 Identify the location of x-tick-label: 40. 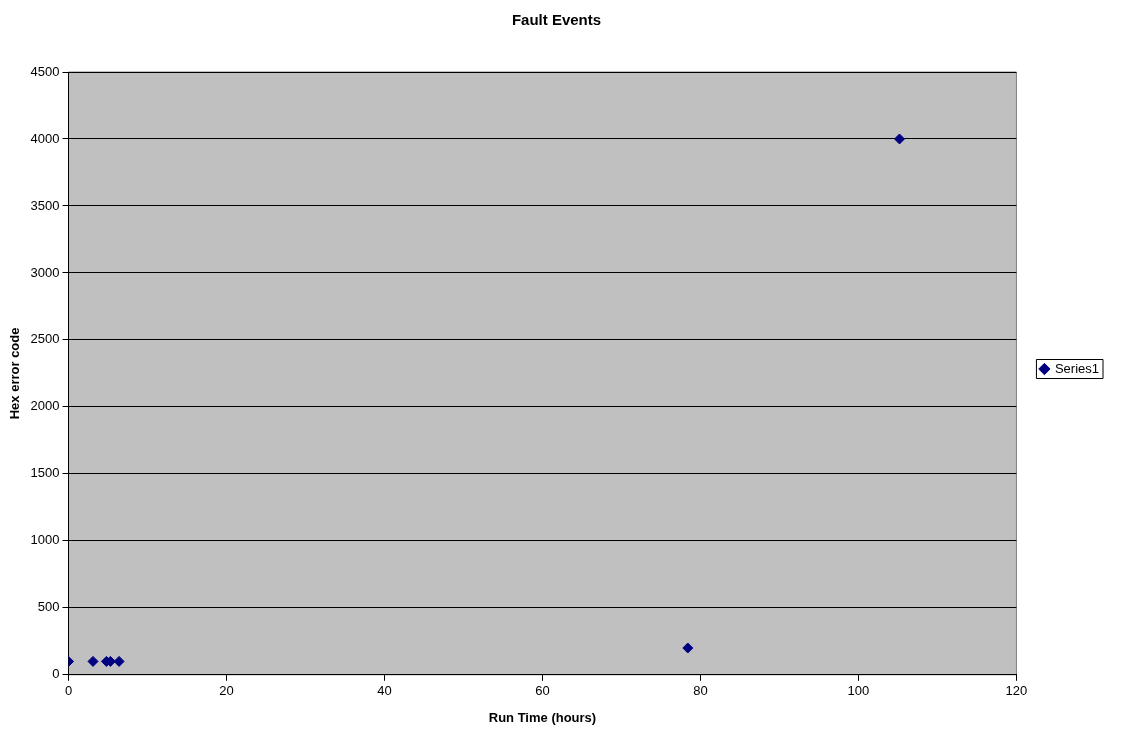
(384, 691).